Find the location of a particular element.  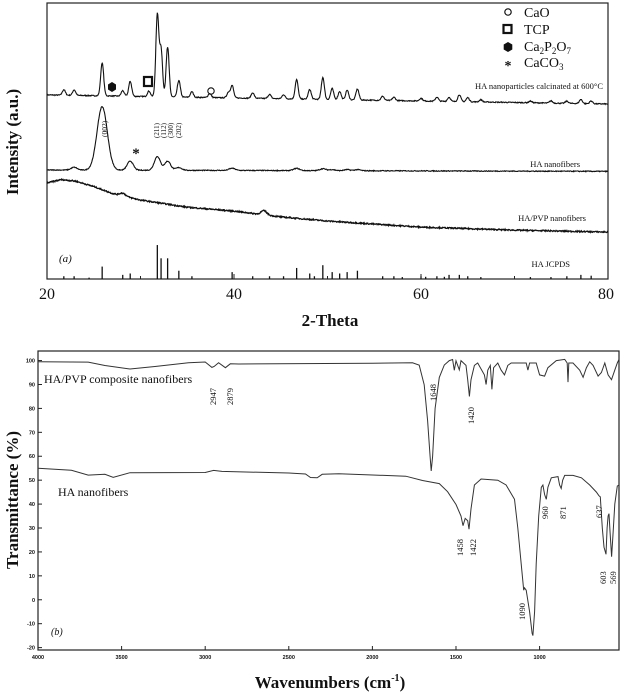

legend-label-caco3: CaCO3 is located at coordinates (544, 64).